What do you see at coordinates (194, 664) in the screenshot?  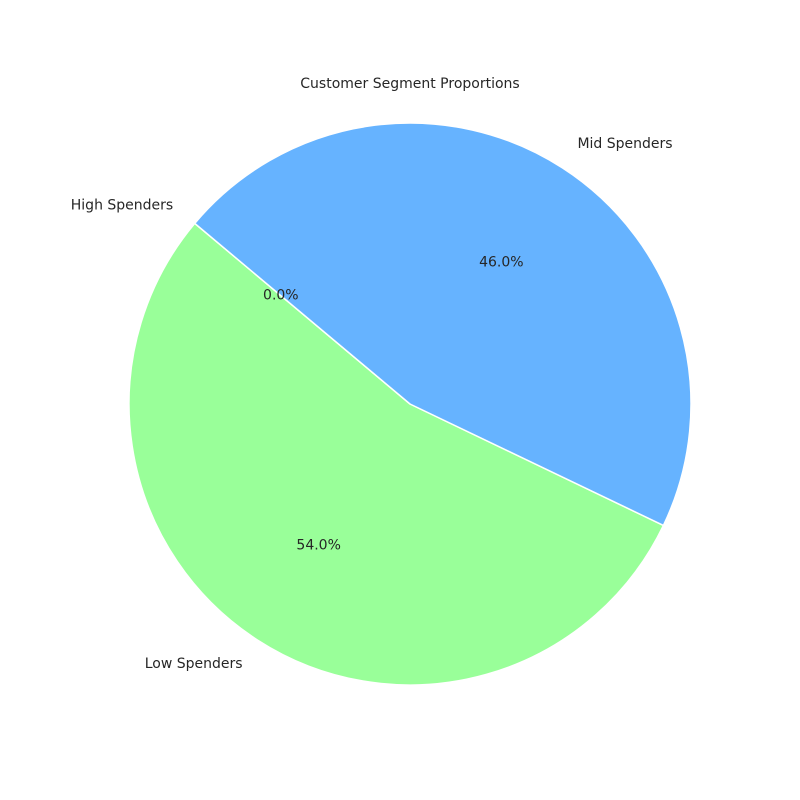 I see `slice-label-low-spenders: Low Spenders` at bounding box center [194, 664].